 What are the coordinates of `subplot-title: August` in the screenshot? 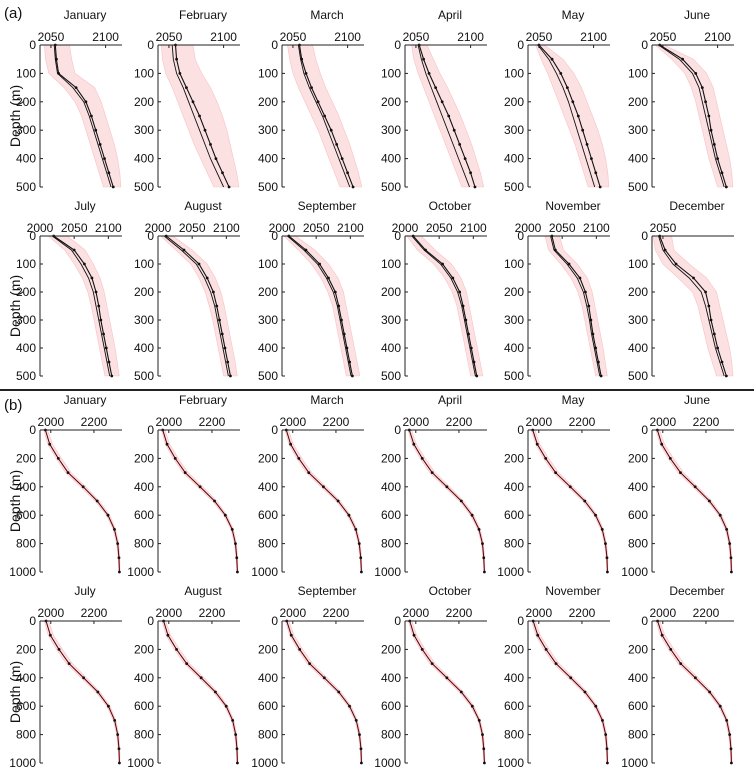 It's located at (203, 206).